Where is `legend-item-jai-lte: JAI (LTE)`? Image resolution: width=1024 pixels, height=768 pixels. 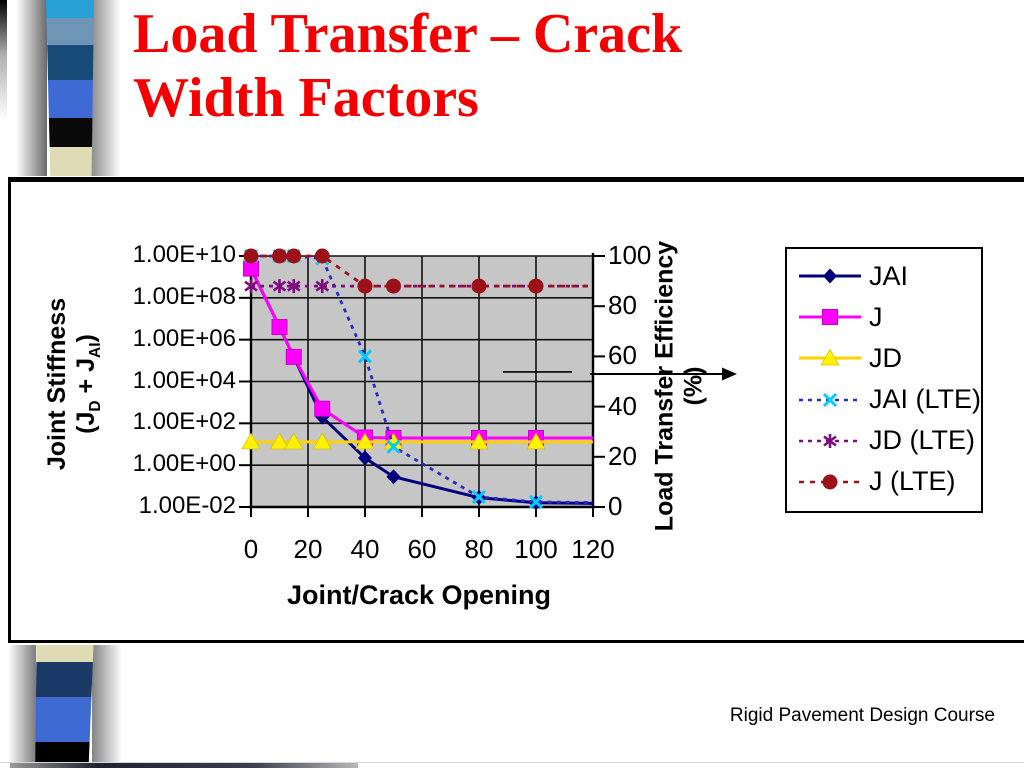 legend-item-jai-lte: JAI (LTE) is located at coordinates (889, 400).